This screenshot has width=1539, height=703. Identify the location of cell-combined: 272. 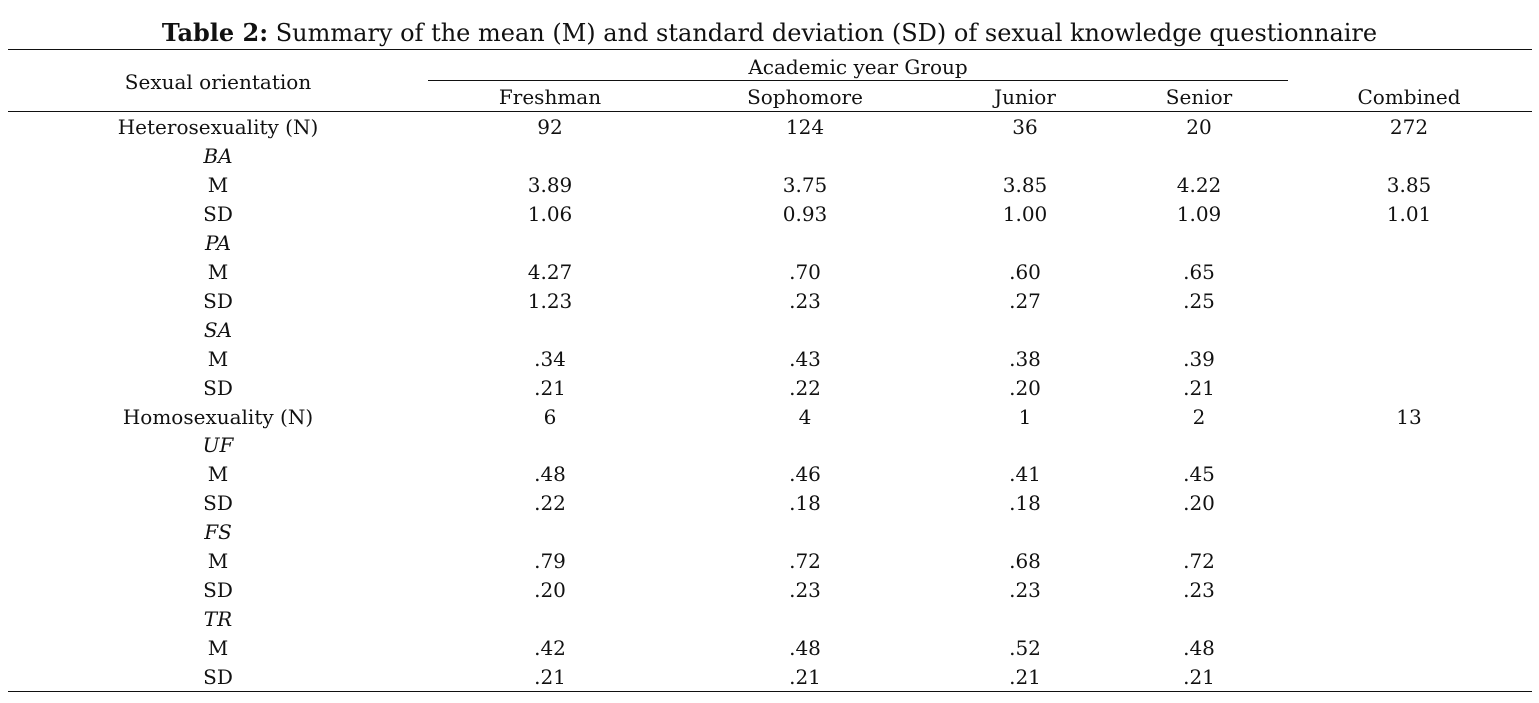
(1409, 127).